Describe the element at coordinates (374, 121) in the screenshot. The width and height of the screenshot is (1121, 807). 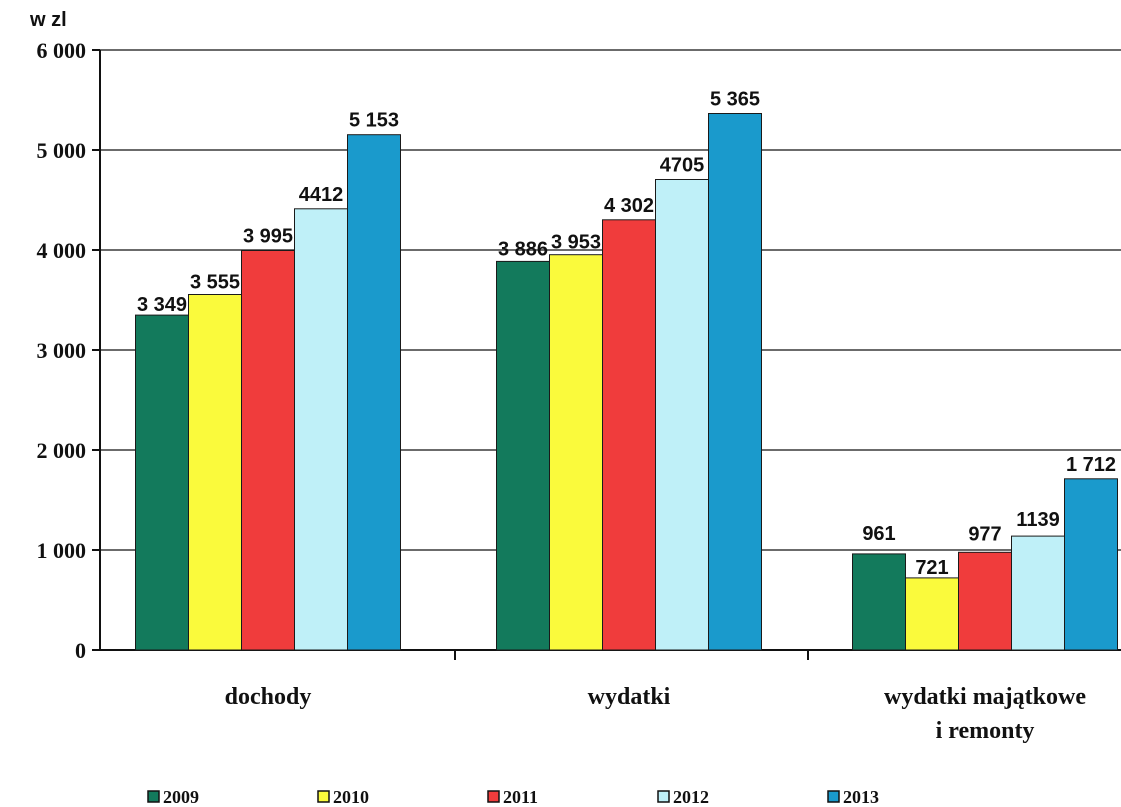
I see `data-label: 5 153` at that location.